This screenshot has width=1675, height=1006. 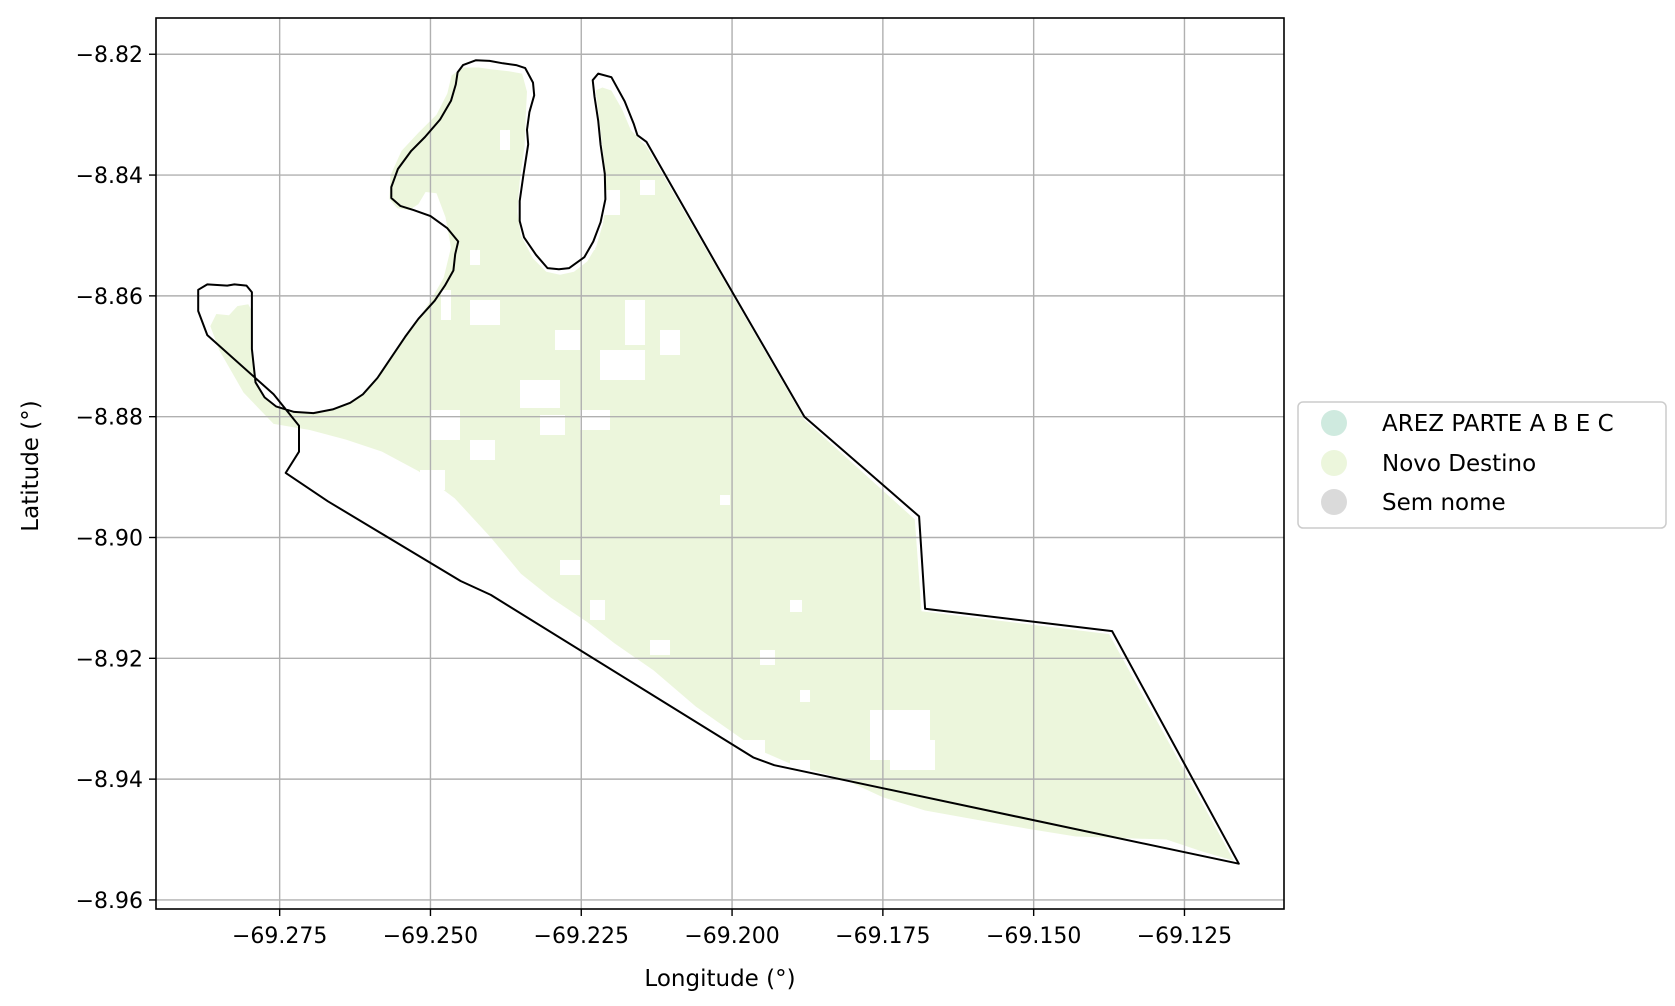 What do you see at coordinates (882, 936) in the screenshot?
I see `x-tick-label: −69.175` at bounding box center [882, 936].